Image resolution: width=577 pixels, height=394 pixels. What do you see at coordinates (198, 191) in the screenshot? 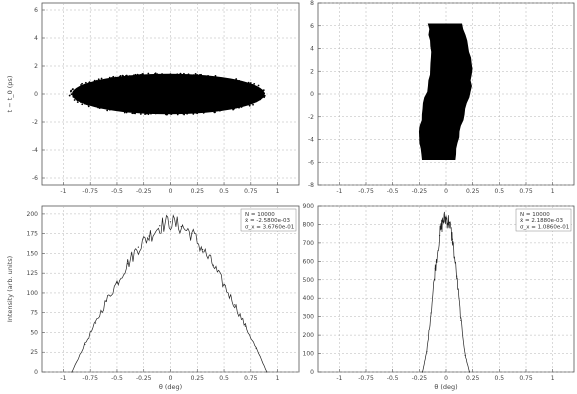
I see `x-tick-label: 0.25` at bounding box center [198, 191].